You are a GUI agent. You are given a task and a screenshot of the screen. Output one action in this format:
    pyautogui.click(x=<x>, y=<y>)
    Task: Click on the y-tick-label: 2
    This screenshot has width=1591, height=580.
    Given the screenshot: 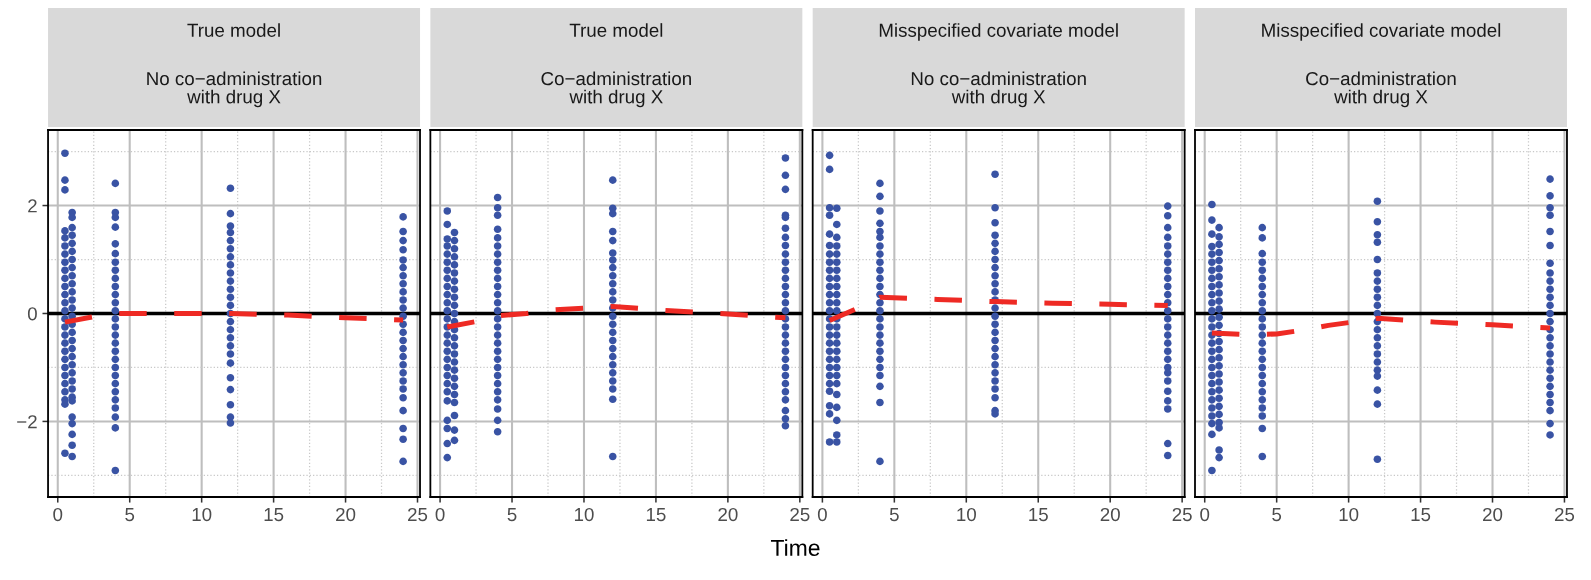 What is the action you would take?
    pyautogui.click(x=32, y=206)
    